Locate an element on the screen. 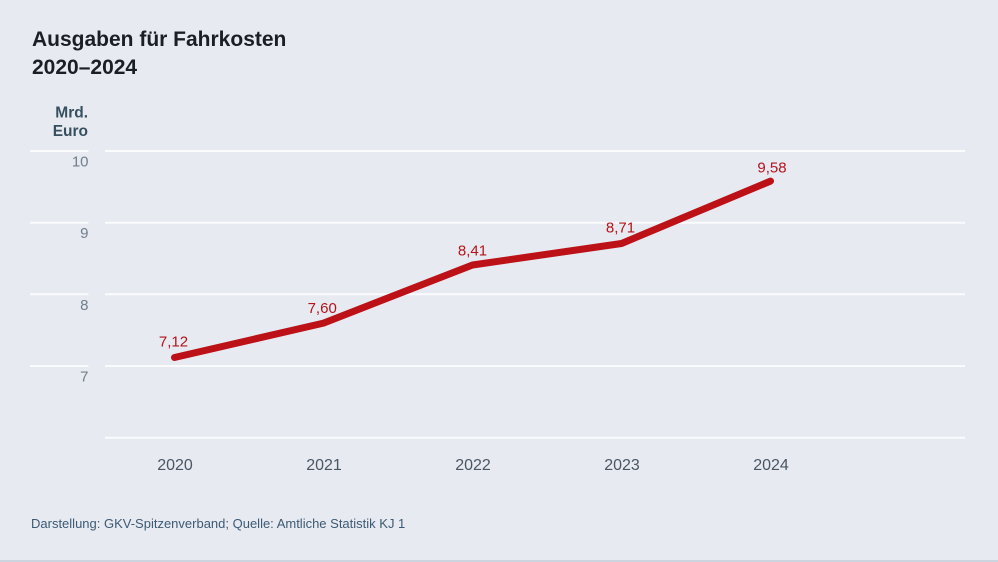 The width and height of the screenshot is (998, 562). svg-text: 2021 is located at coordinates (324, 465).